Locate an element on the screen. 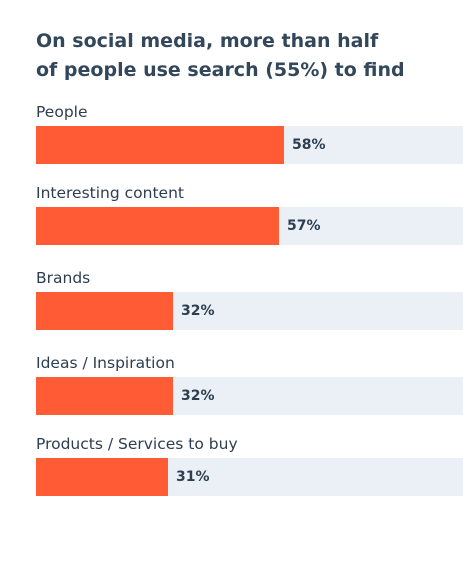  bar-track: 57% is located at coordinates (249, 226).